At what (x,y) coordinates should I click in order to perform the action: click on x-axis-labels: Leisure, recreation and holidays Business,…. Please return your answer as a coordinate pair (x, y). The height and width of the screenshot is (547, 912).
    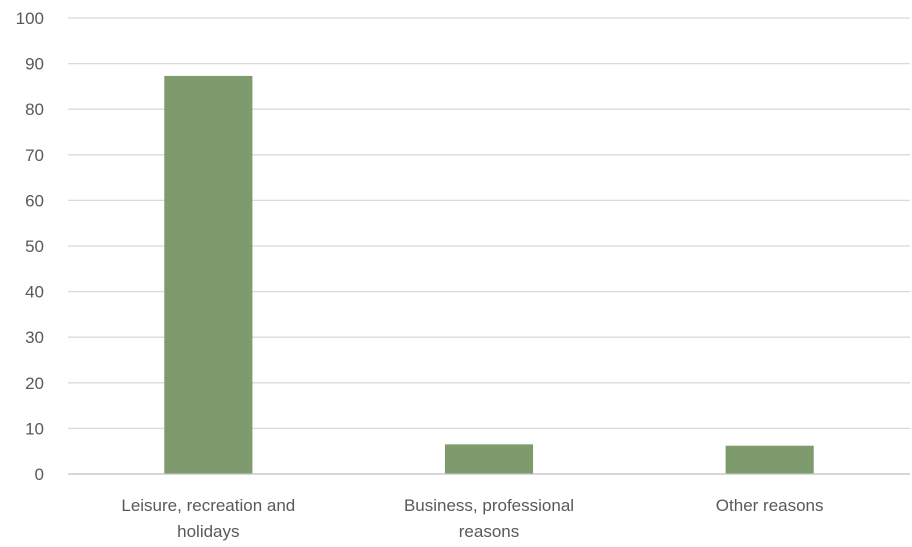
    Looking at the image, I should click on (472, 518).